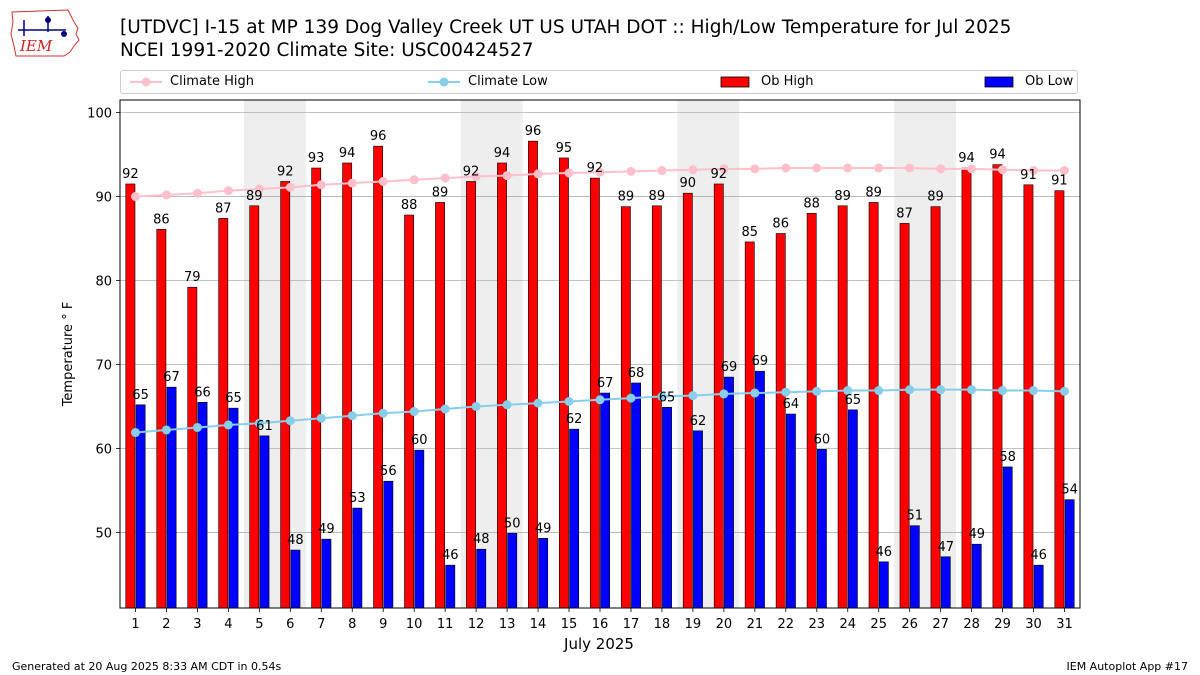  Describe the element at coordinates (971, 624) in the screenshot. I see `x-tick-label: 28` at that location.